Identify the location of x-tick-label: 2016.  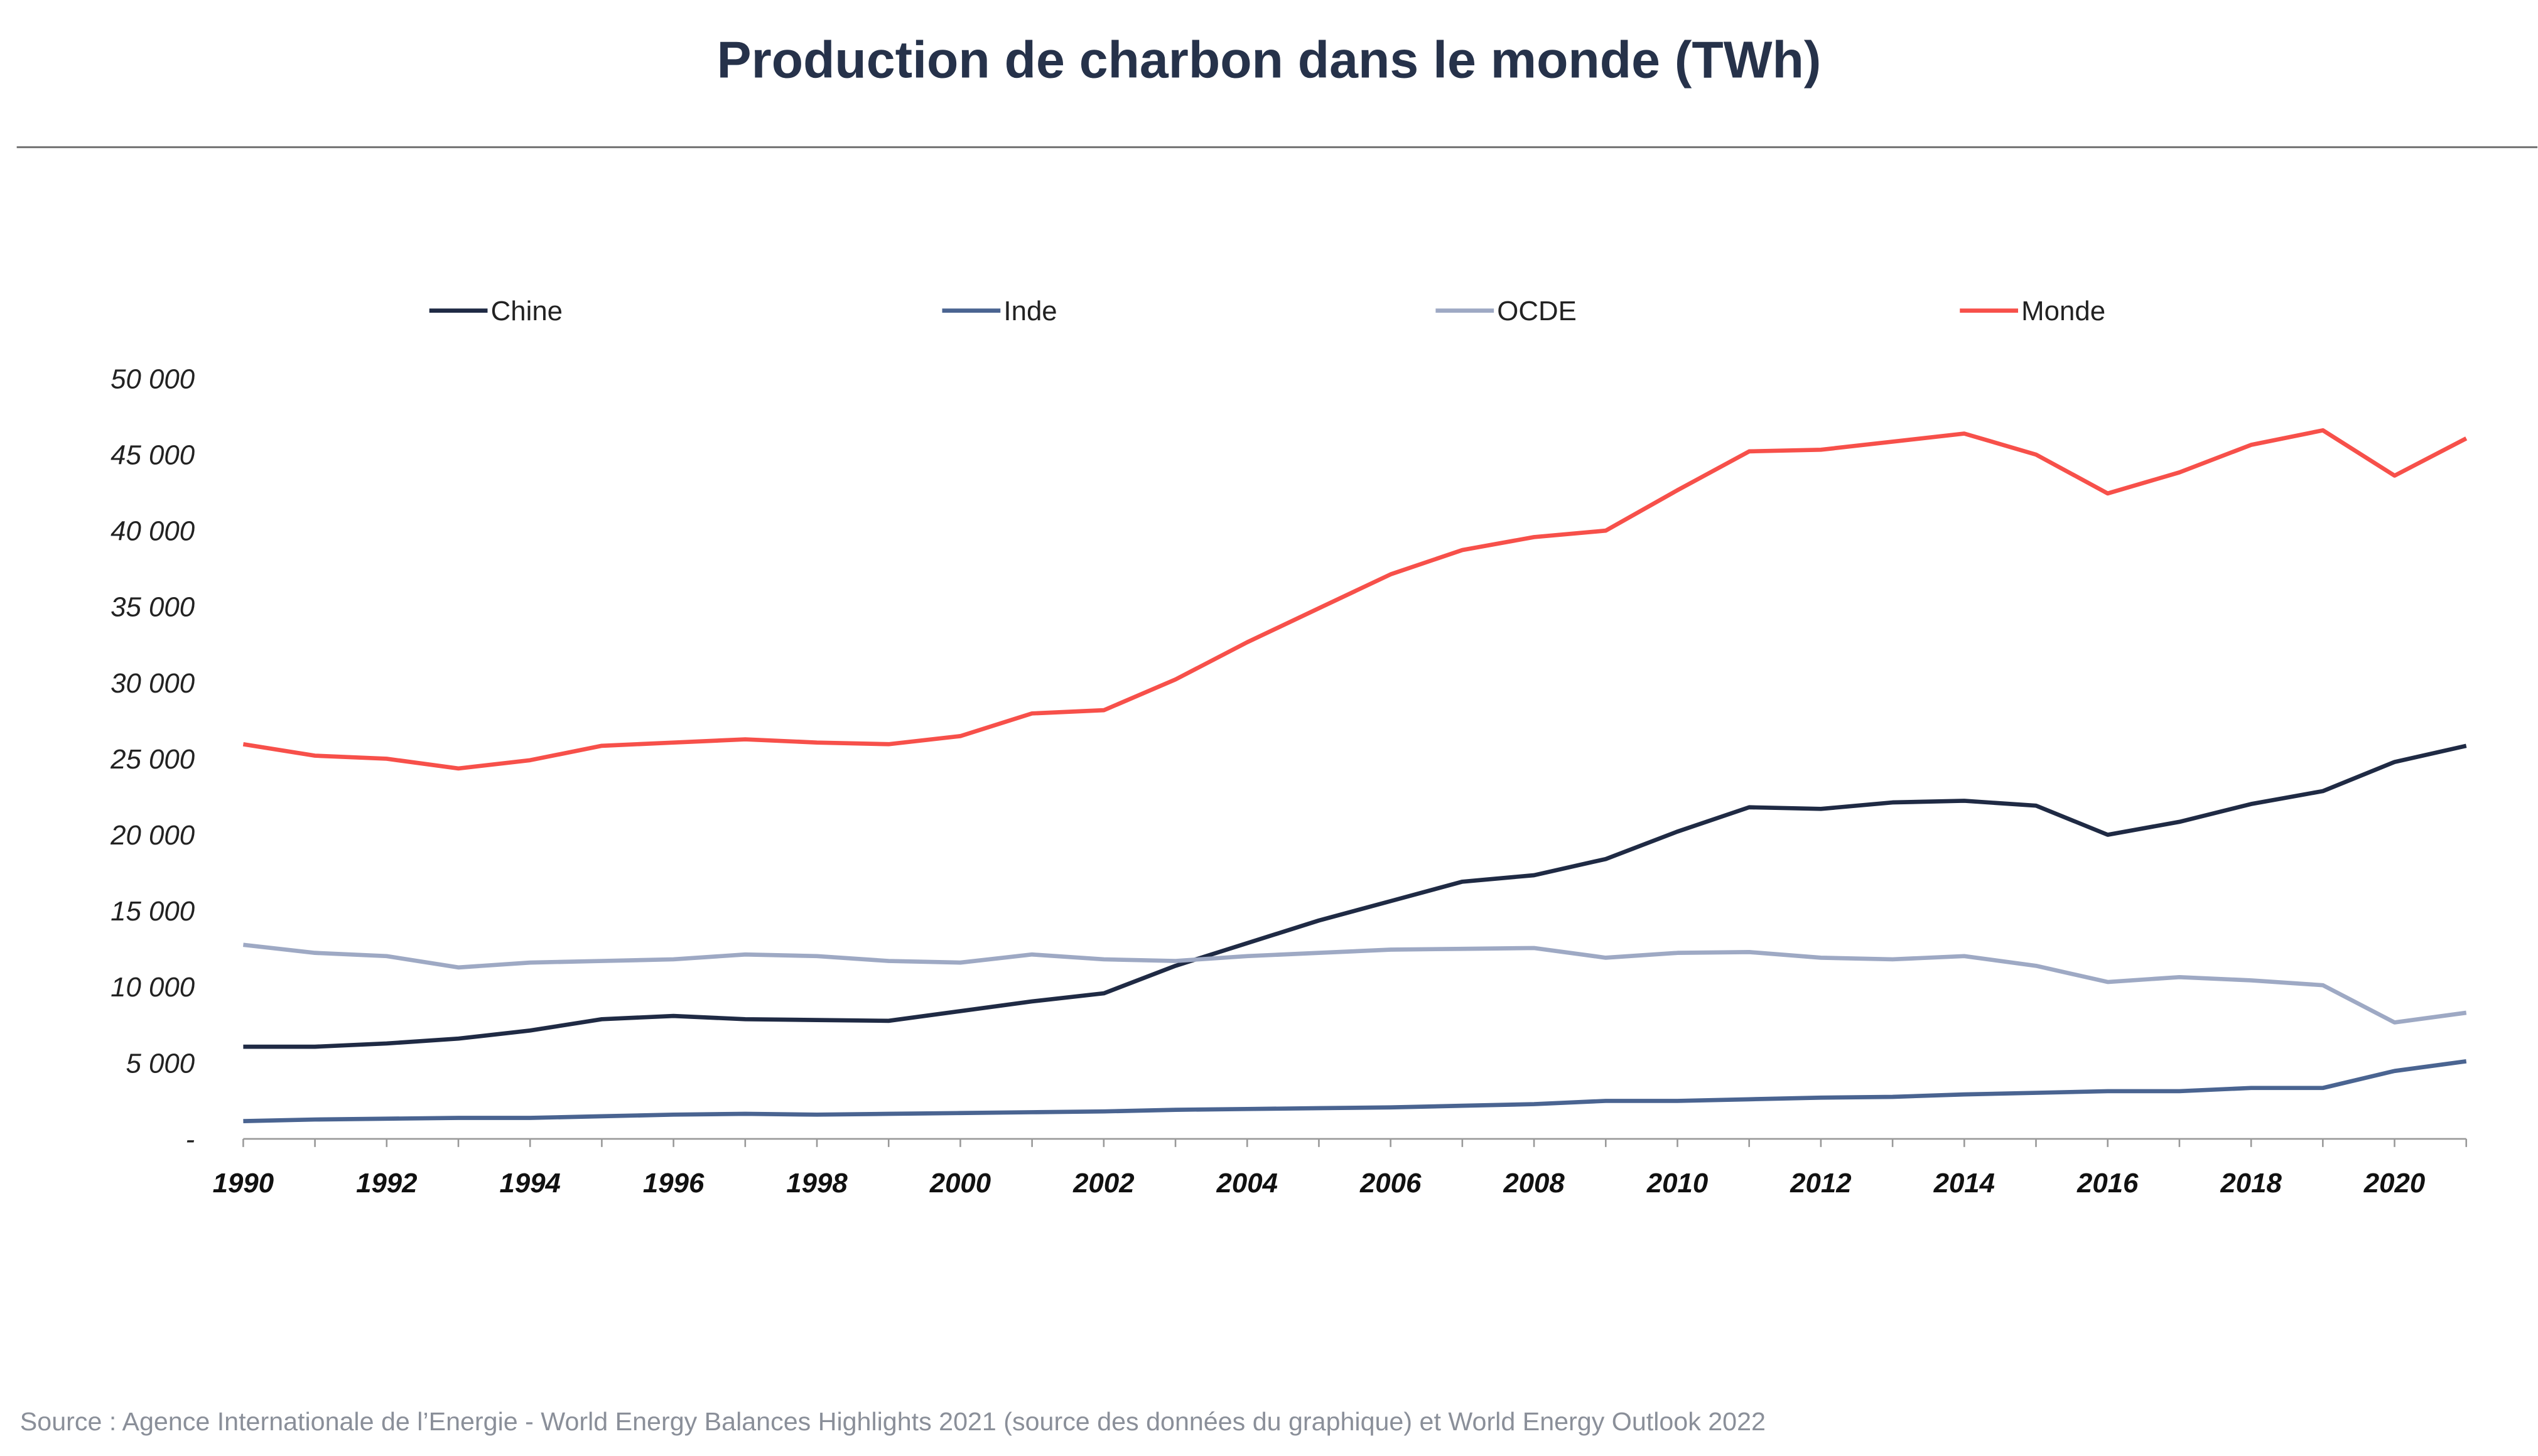
(2107, 1183).